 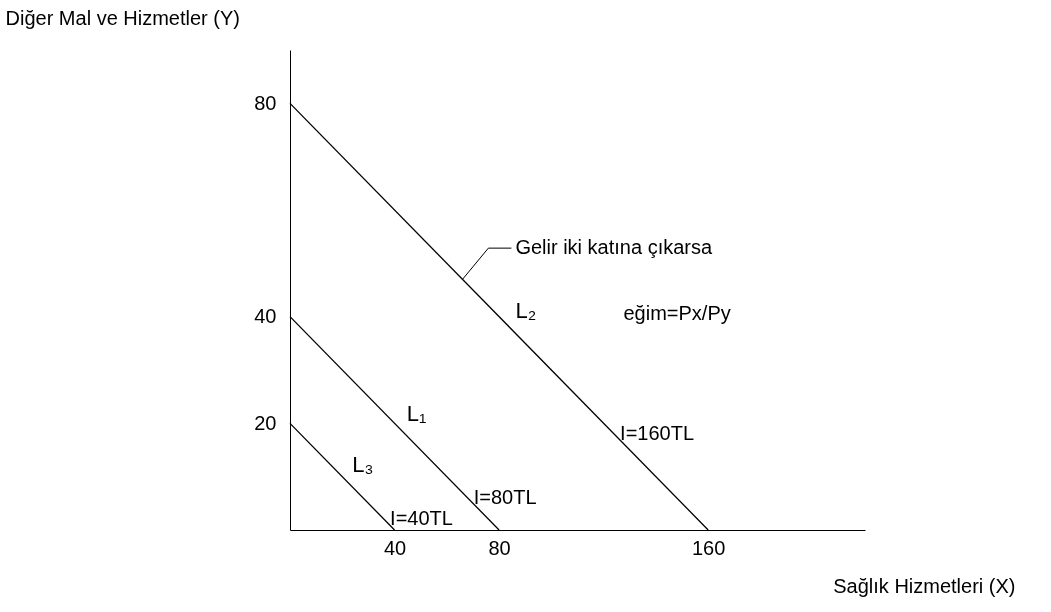 What do you see at coordinates (657, 433) in the screenshot?
I see `annotation: I=160TL` at bounding box center [657, 433].